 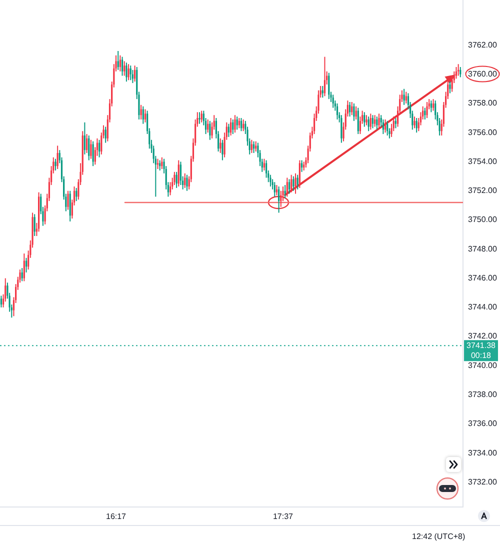 What do you see at coordinates (483, 365) in the screenshot?
I see `y-tick-label: 3740.00` at bounding box center [483, 365].